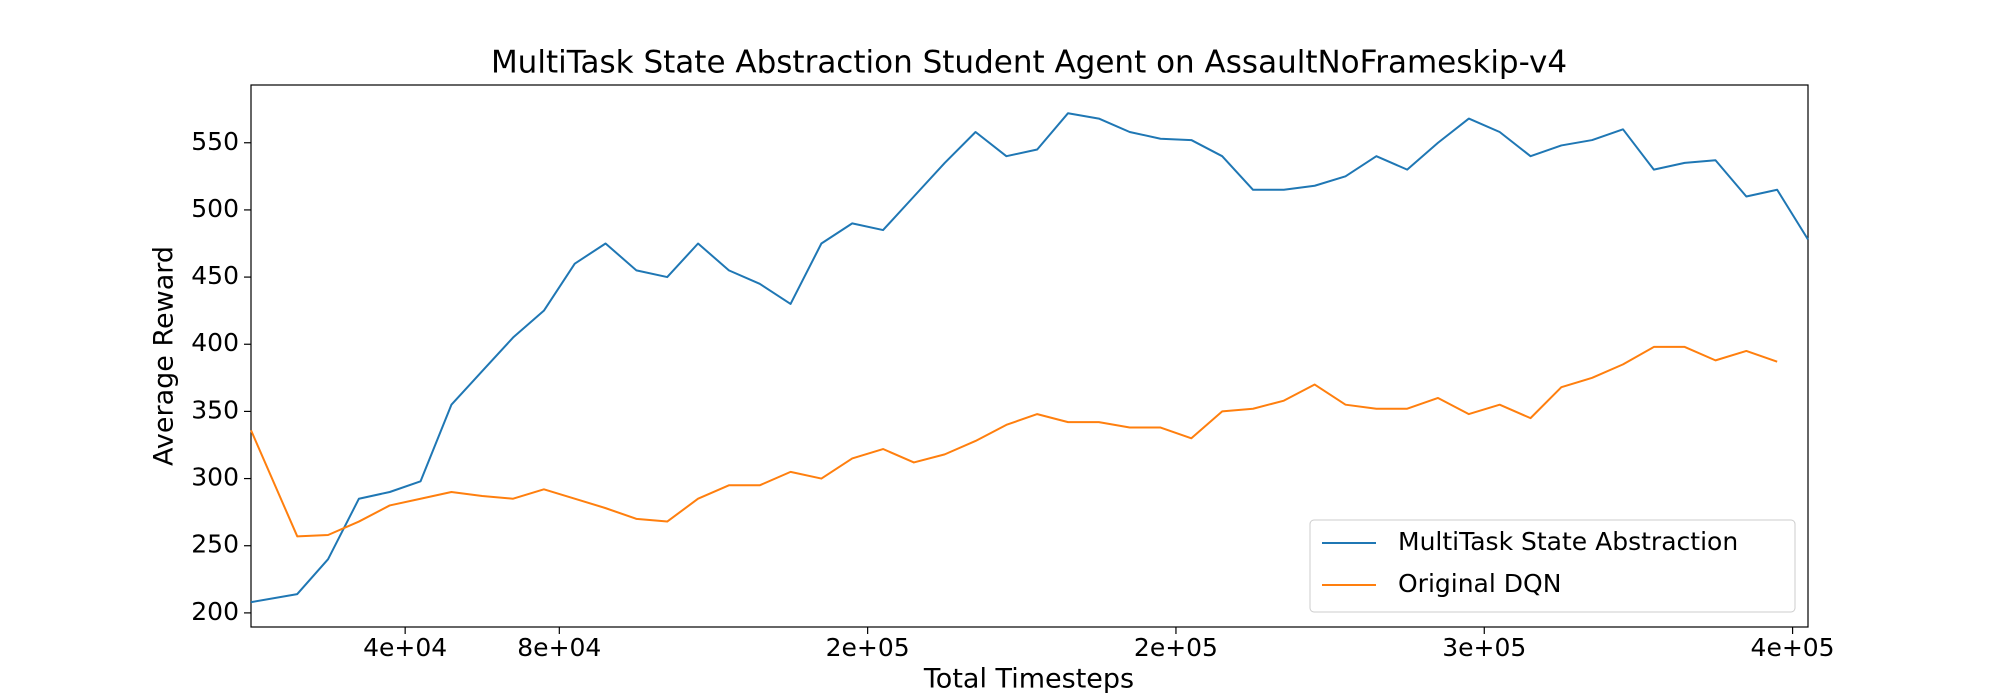 This screenshot has height=700, width=2000. What do you see at coordinates (1568, 541) in the screenshot?
I see `legend-label: MultiTask State Abstraction` at bounding box center [1568, 541].